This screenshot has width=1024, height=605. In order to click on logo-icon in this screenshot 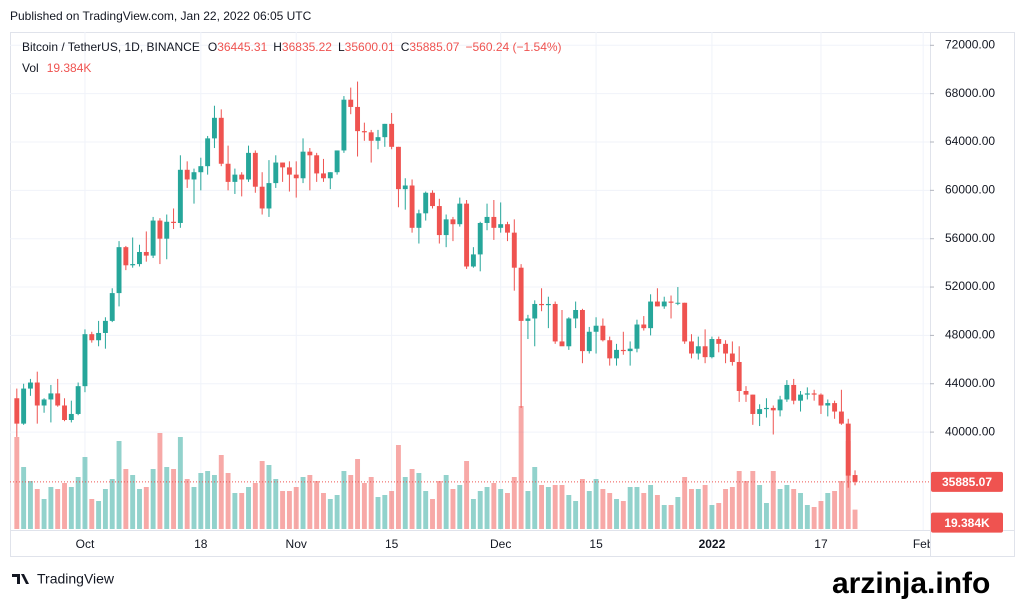, I will do `click(20, 579)`.